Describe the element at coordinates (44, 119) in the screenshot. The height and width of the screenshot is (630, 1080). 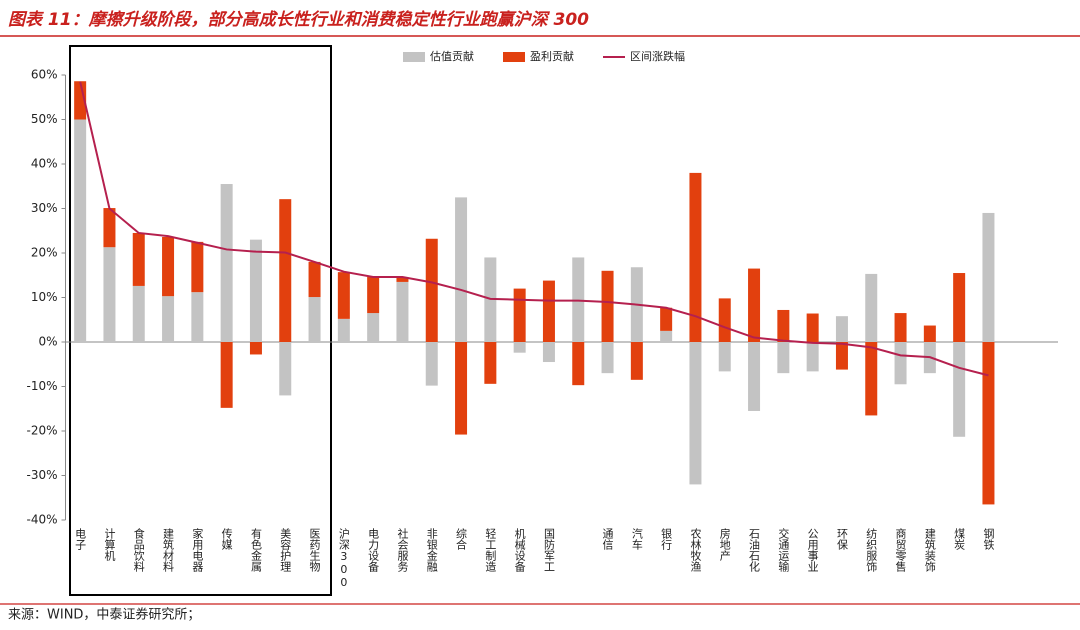
I see `y-tick-label: 50%` at that location.